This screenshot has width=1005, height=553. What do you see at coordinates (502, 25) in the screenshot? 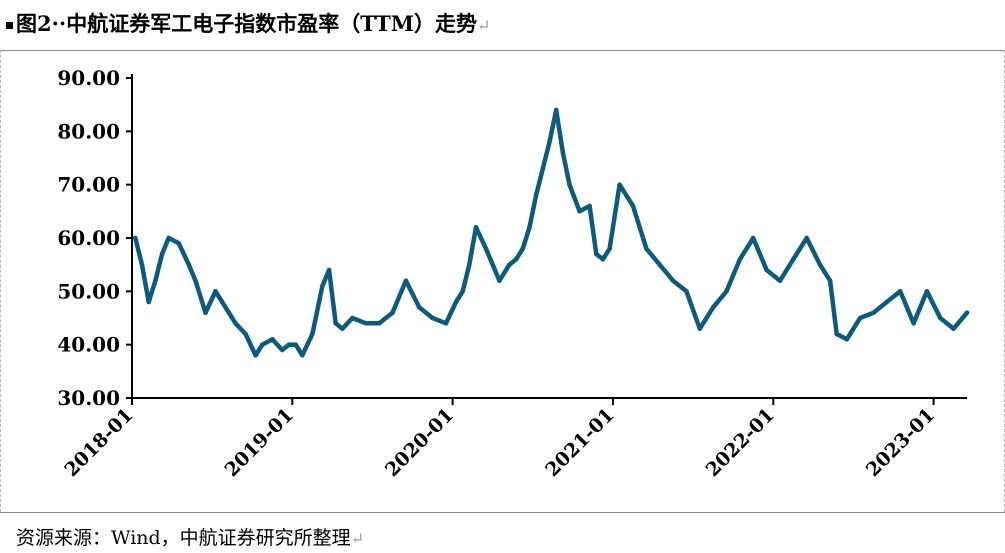
I see `title-bar: 图2··中航证券军工电子指数市盈率（TTM）走势↵` at bounding box center [502, 25].